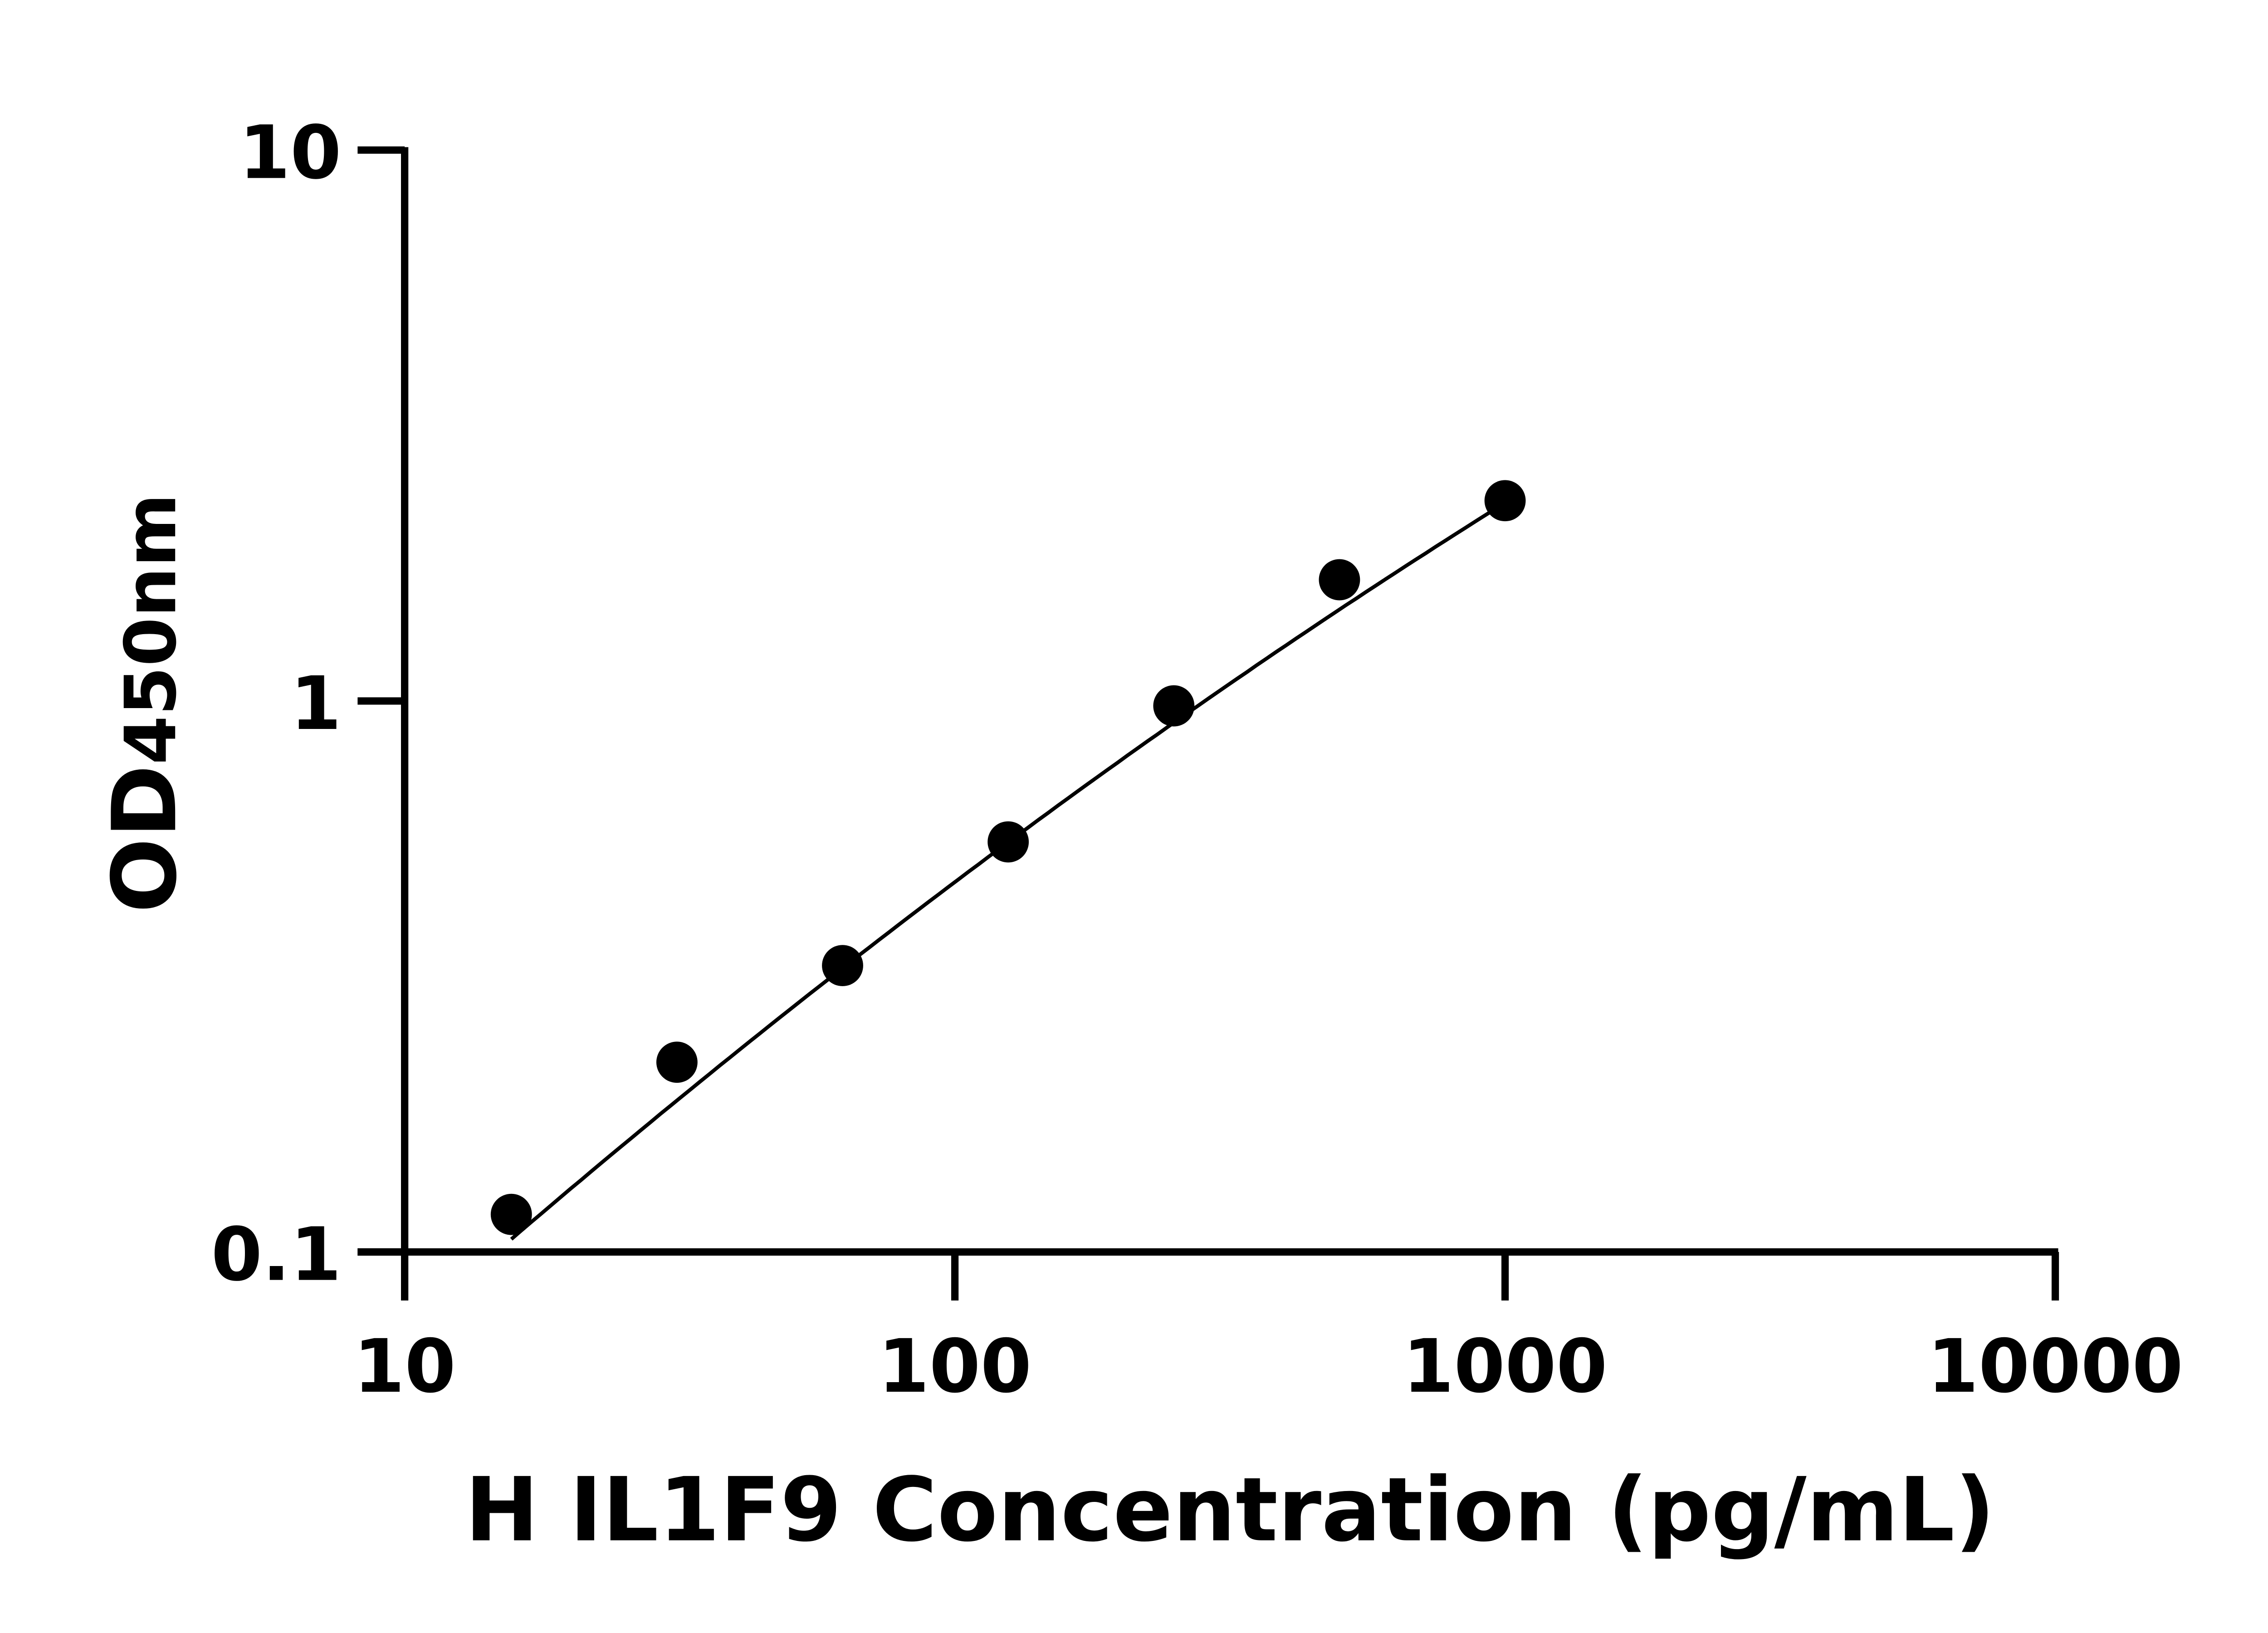 Image resolution: width=2268 pixels, height=1633 pixels. What do you see at coordinates (144, 839) in the screenshot?
I see `y-axis-label-main: OD` at bounding box center [144, 839].